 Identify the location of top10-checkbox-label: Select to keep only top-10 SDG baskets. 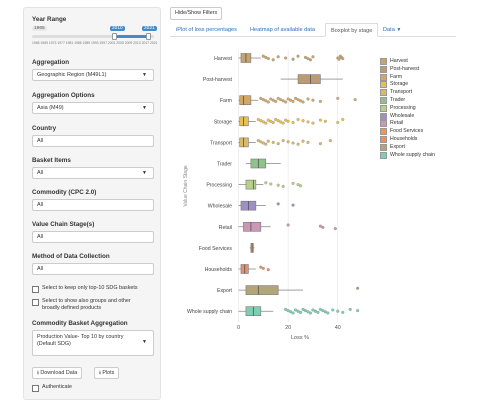
(90, 288).